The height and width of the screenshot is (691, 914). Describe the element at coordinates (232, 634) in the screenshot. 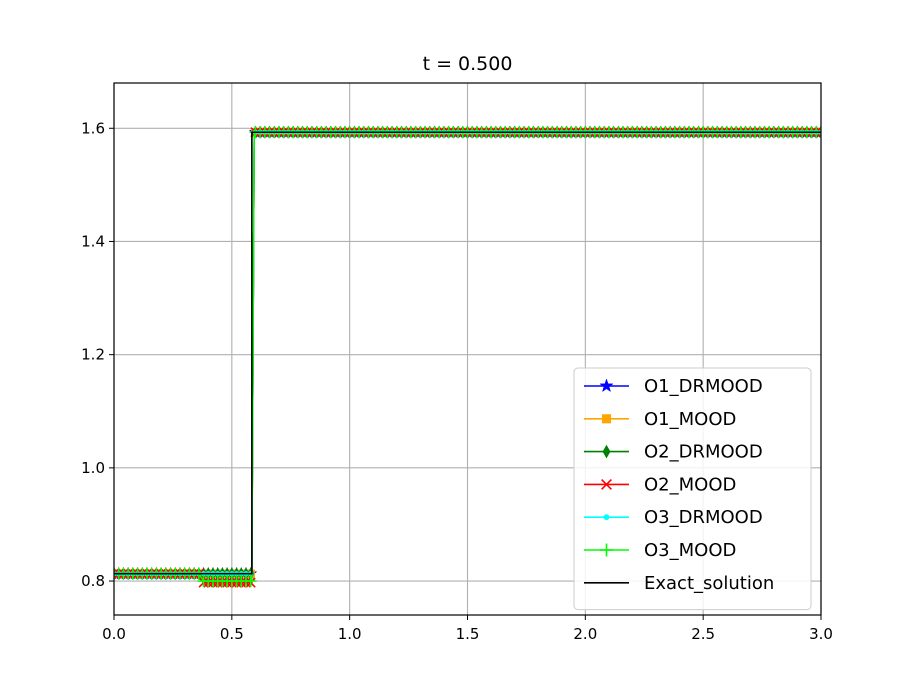

I see `x-tick-label: 0.5` at that location.